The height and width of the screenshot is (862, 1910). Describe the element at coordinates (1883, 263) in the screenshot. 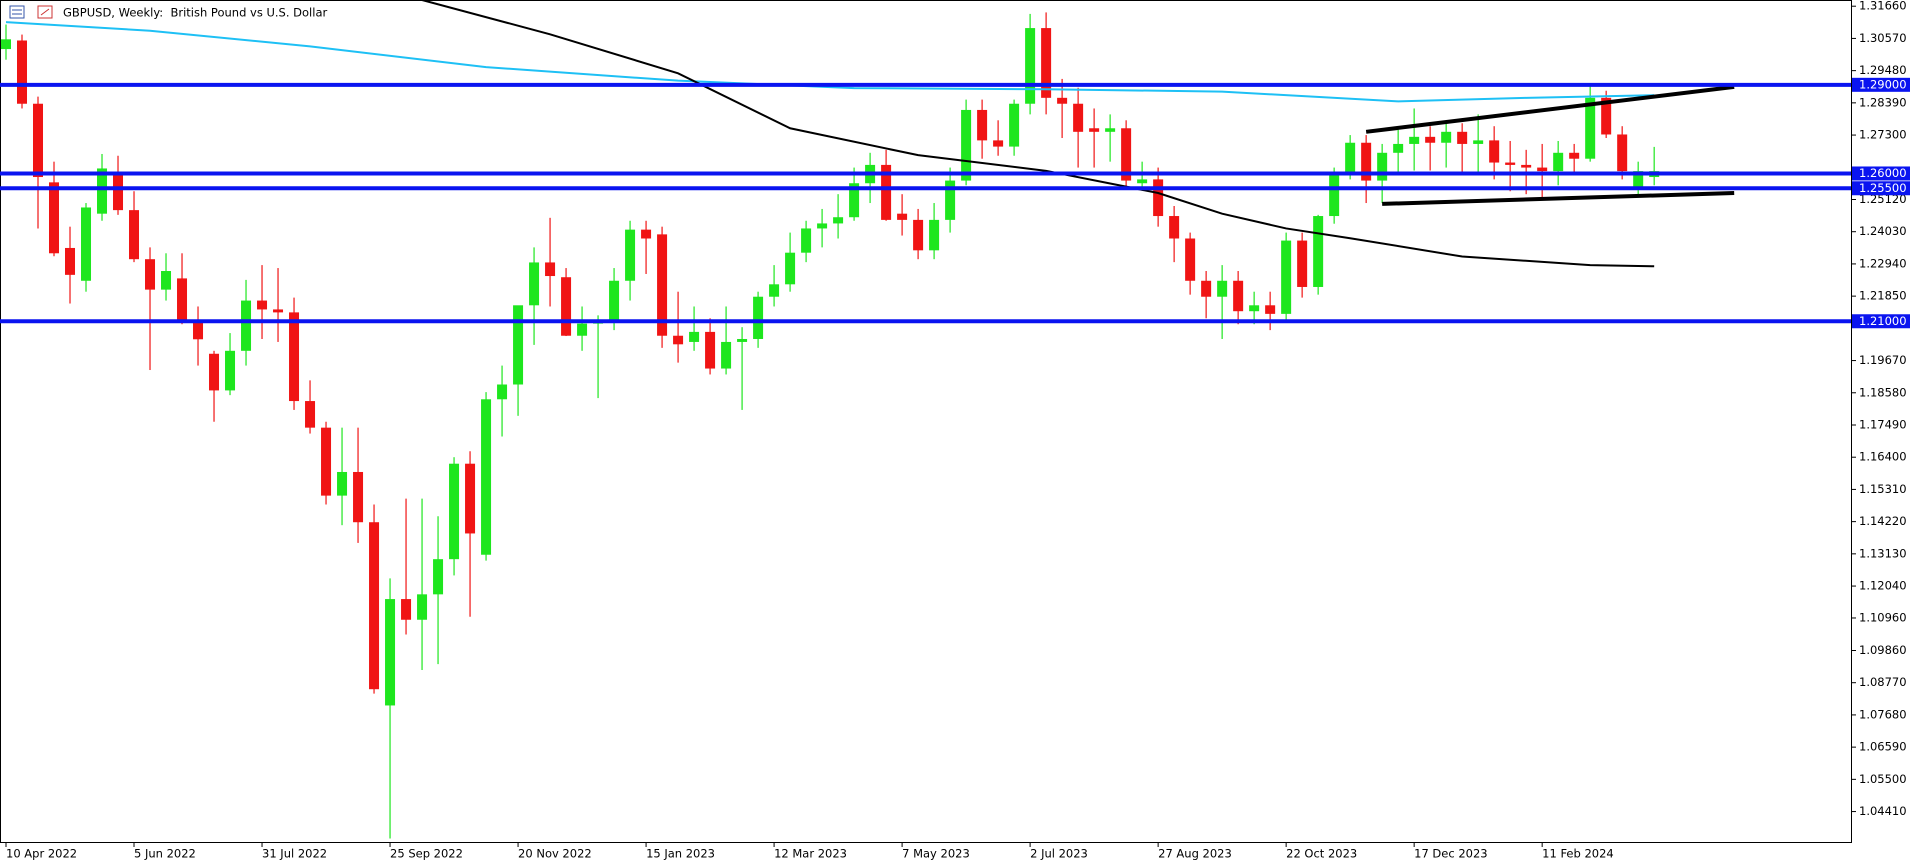

I see `y-tick-label: 1.22940` at that location.